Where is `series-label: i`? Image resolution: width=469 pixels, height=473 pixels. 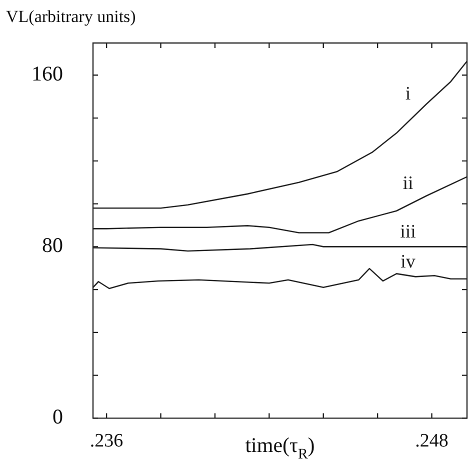
series-label: i is located at coordinates (408, 93).